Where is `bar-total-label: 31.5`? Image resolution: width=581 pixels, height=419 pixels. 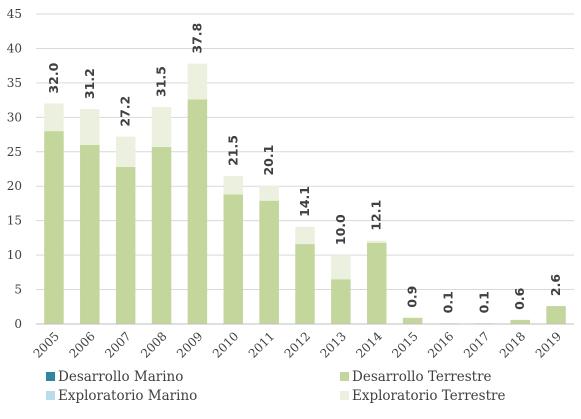
bar-total-label: 31.5 is located at coordinates (161, 81).